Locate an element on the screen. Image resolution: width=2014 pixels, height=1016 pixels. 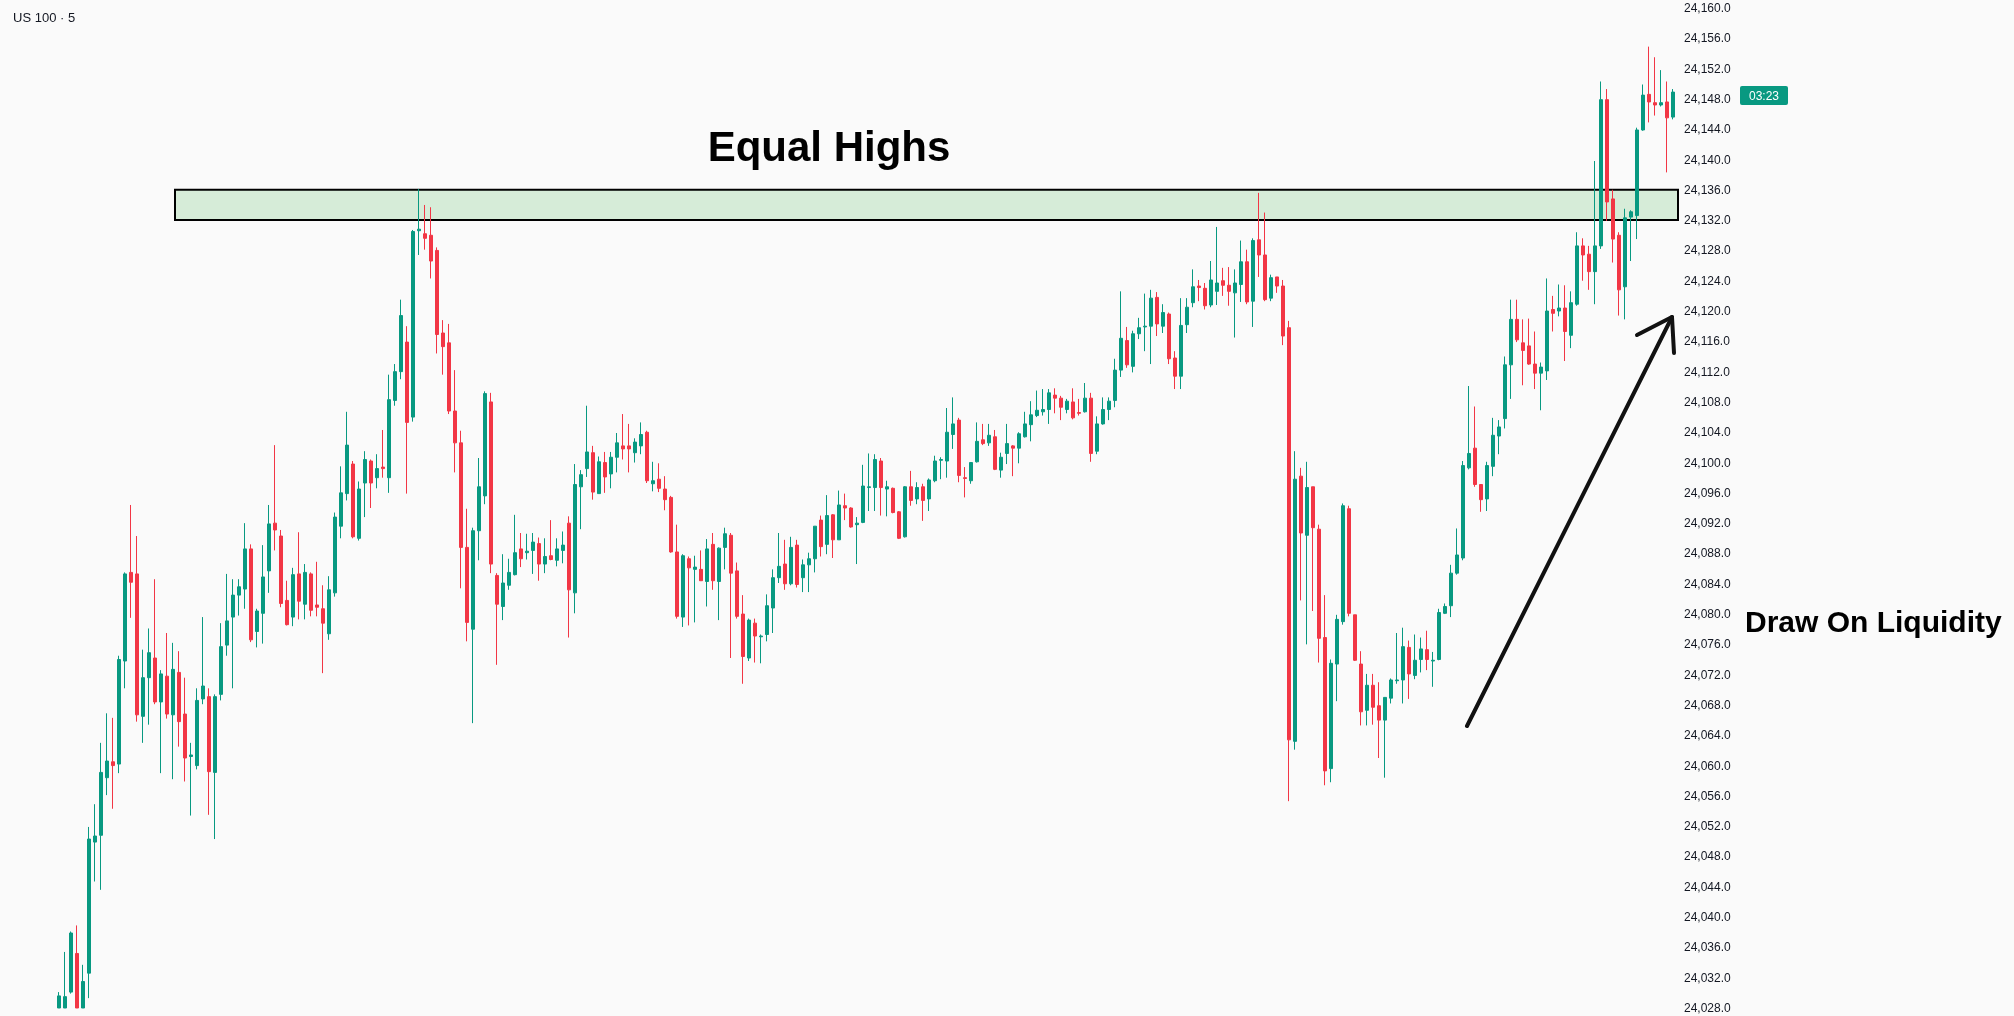
text: 03:23 is located at coordinates (1764, 95).